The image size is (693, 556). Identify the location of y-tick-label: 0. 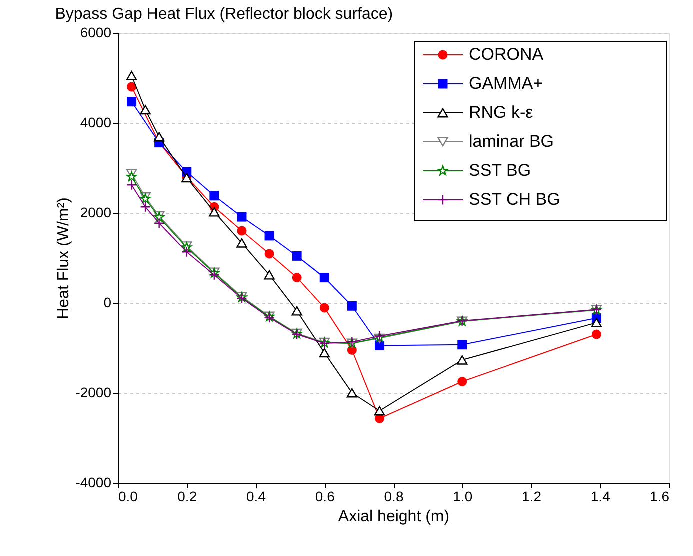
(108, 302).